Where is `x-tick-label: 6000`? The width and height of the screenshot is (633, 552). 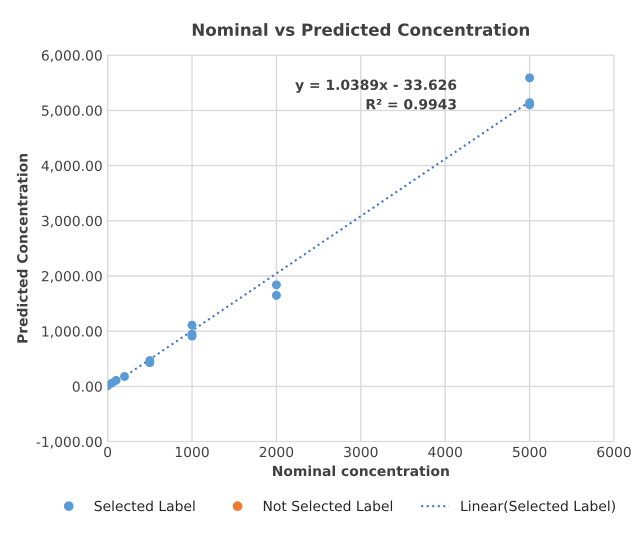
x-tick-label: 6000 is located at coordinates (614, 452).